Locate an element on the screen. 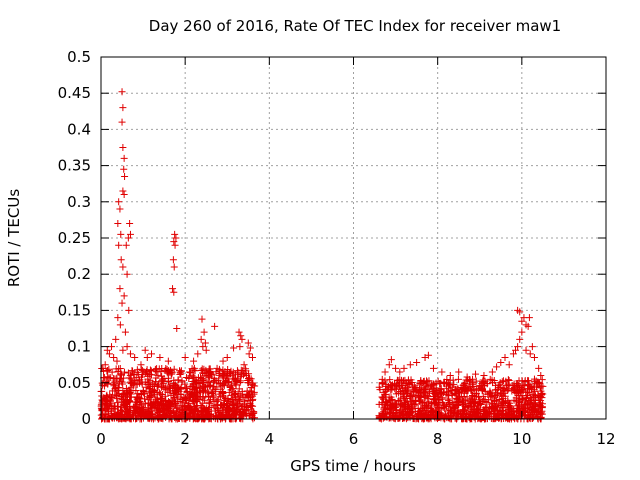 The image size is (640, 480). y-tick-label: 0.4 is located at coordinates (79, 129).